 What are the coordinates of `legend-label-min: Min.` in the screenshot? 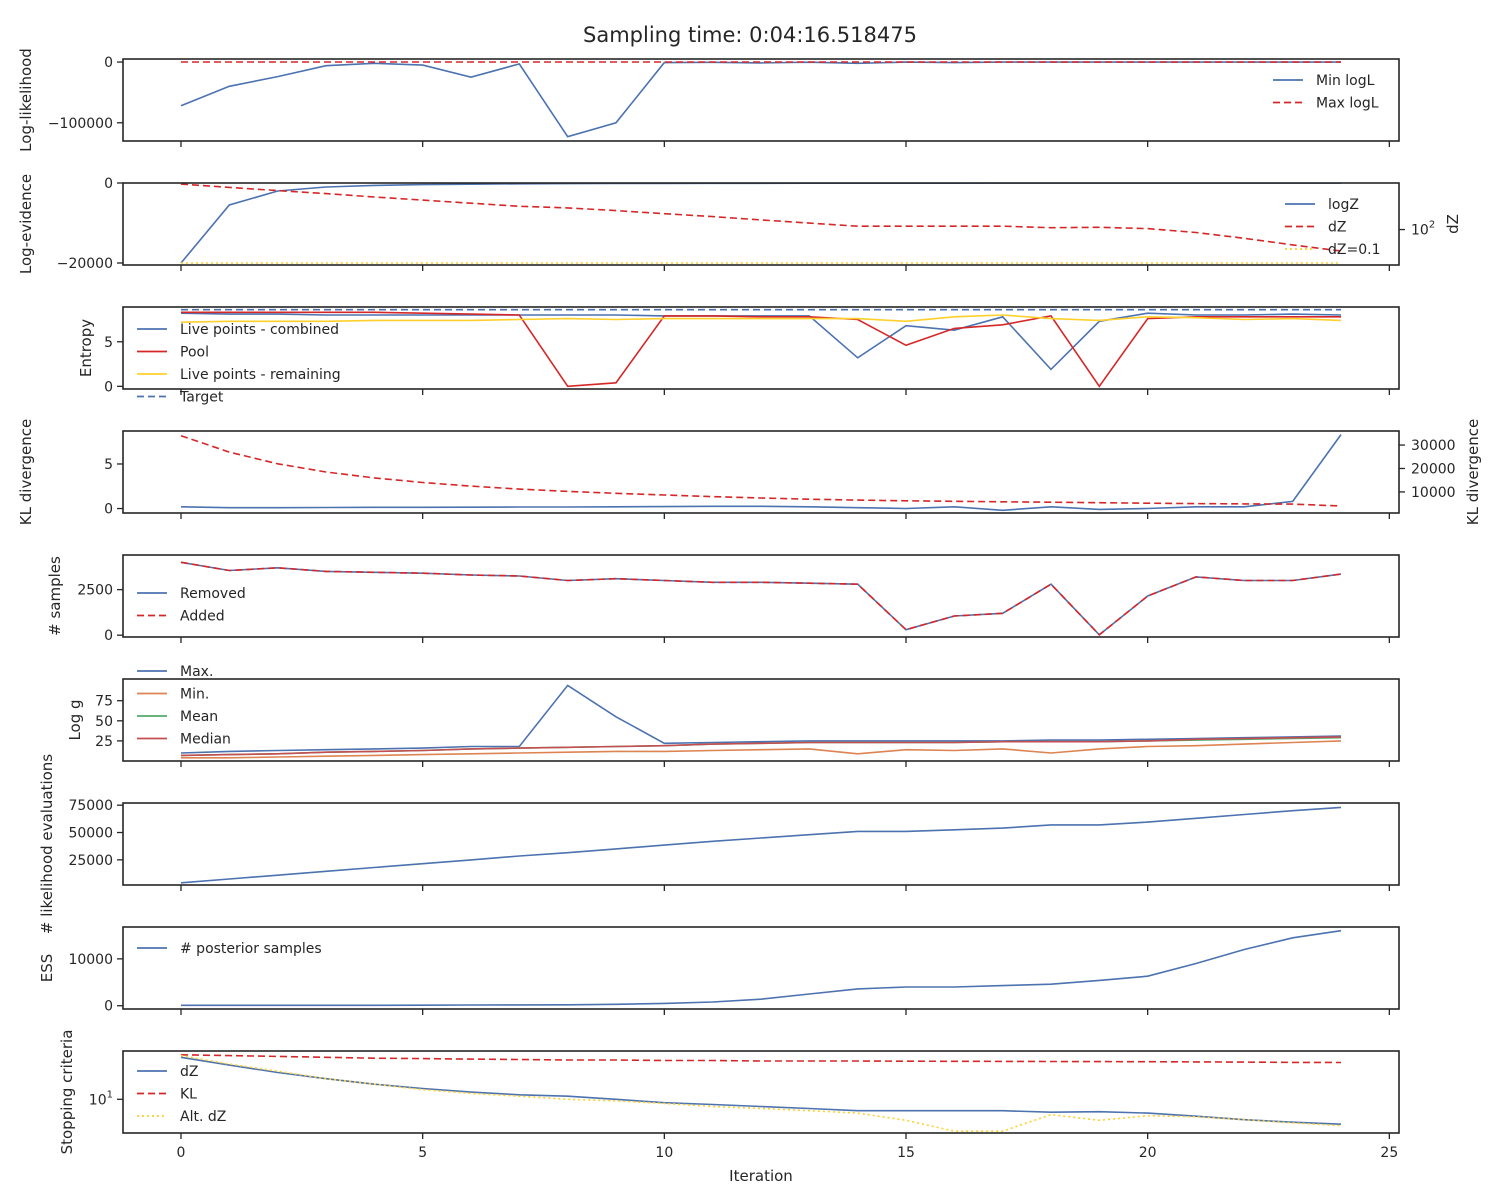 It's located at (194, 695).